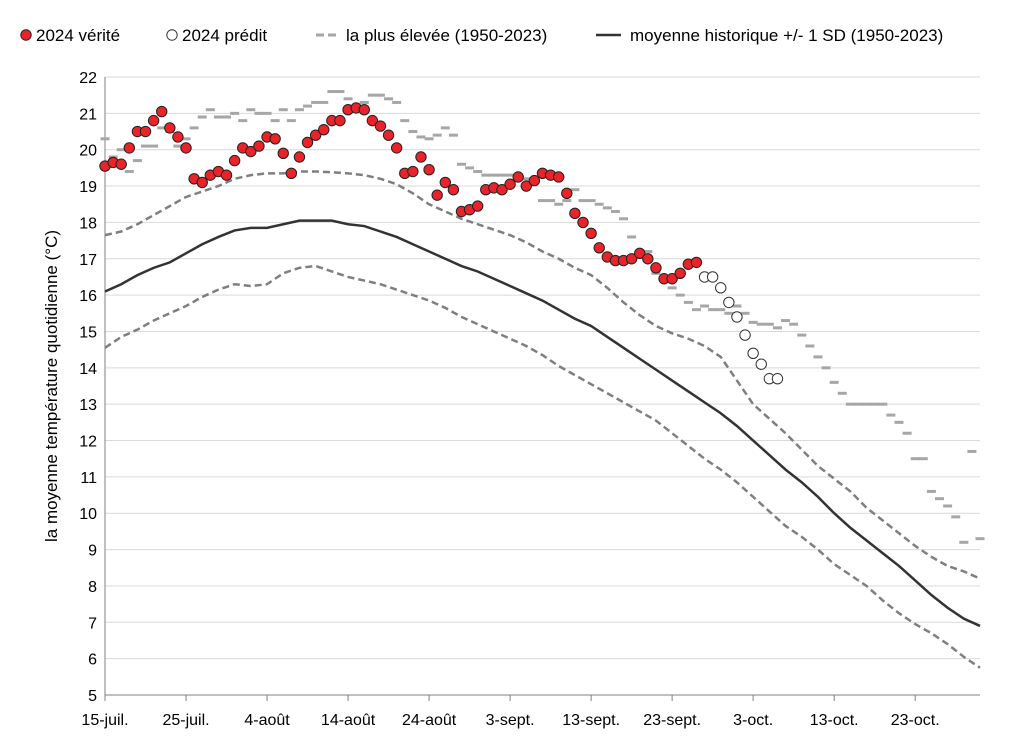 The height and width of the screenshot is (738, 1018). I want to click on y-tick-label: 22, so click(88, 78).